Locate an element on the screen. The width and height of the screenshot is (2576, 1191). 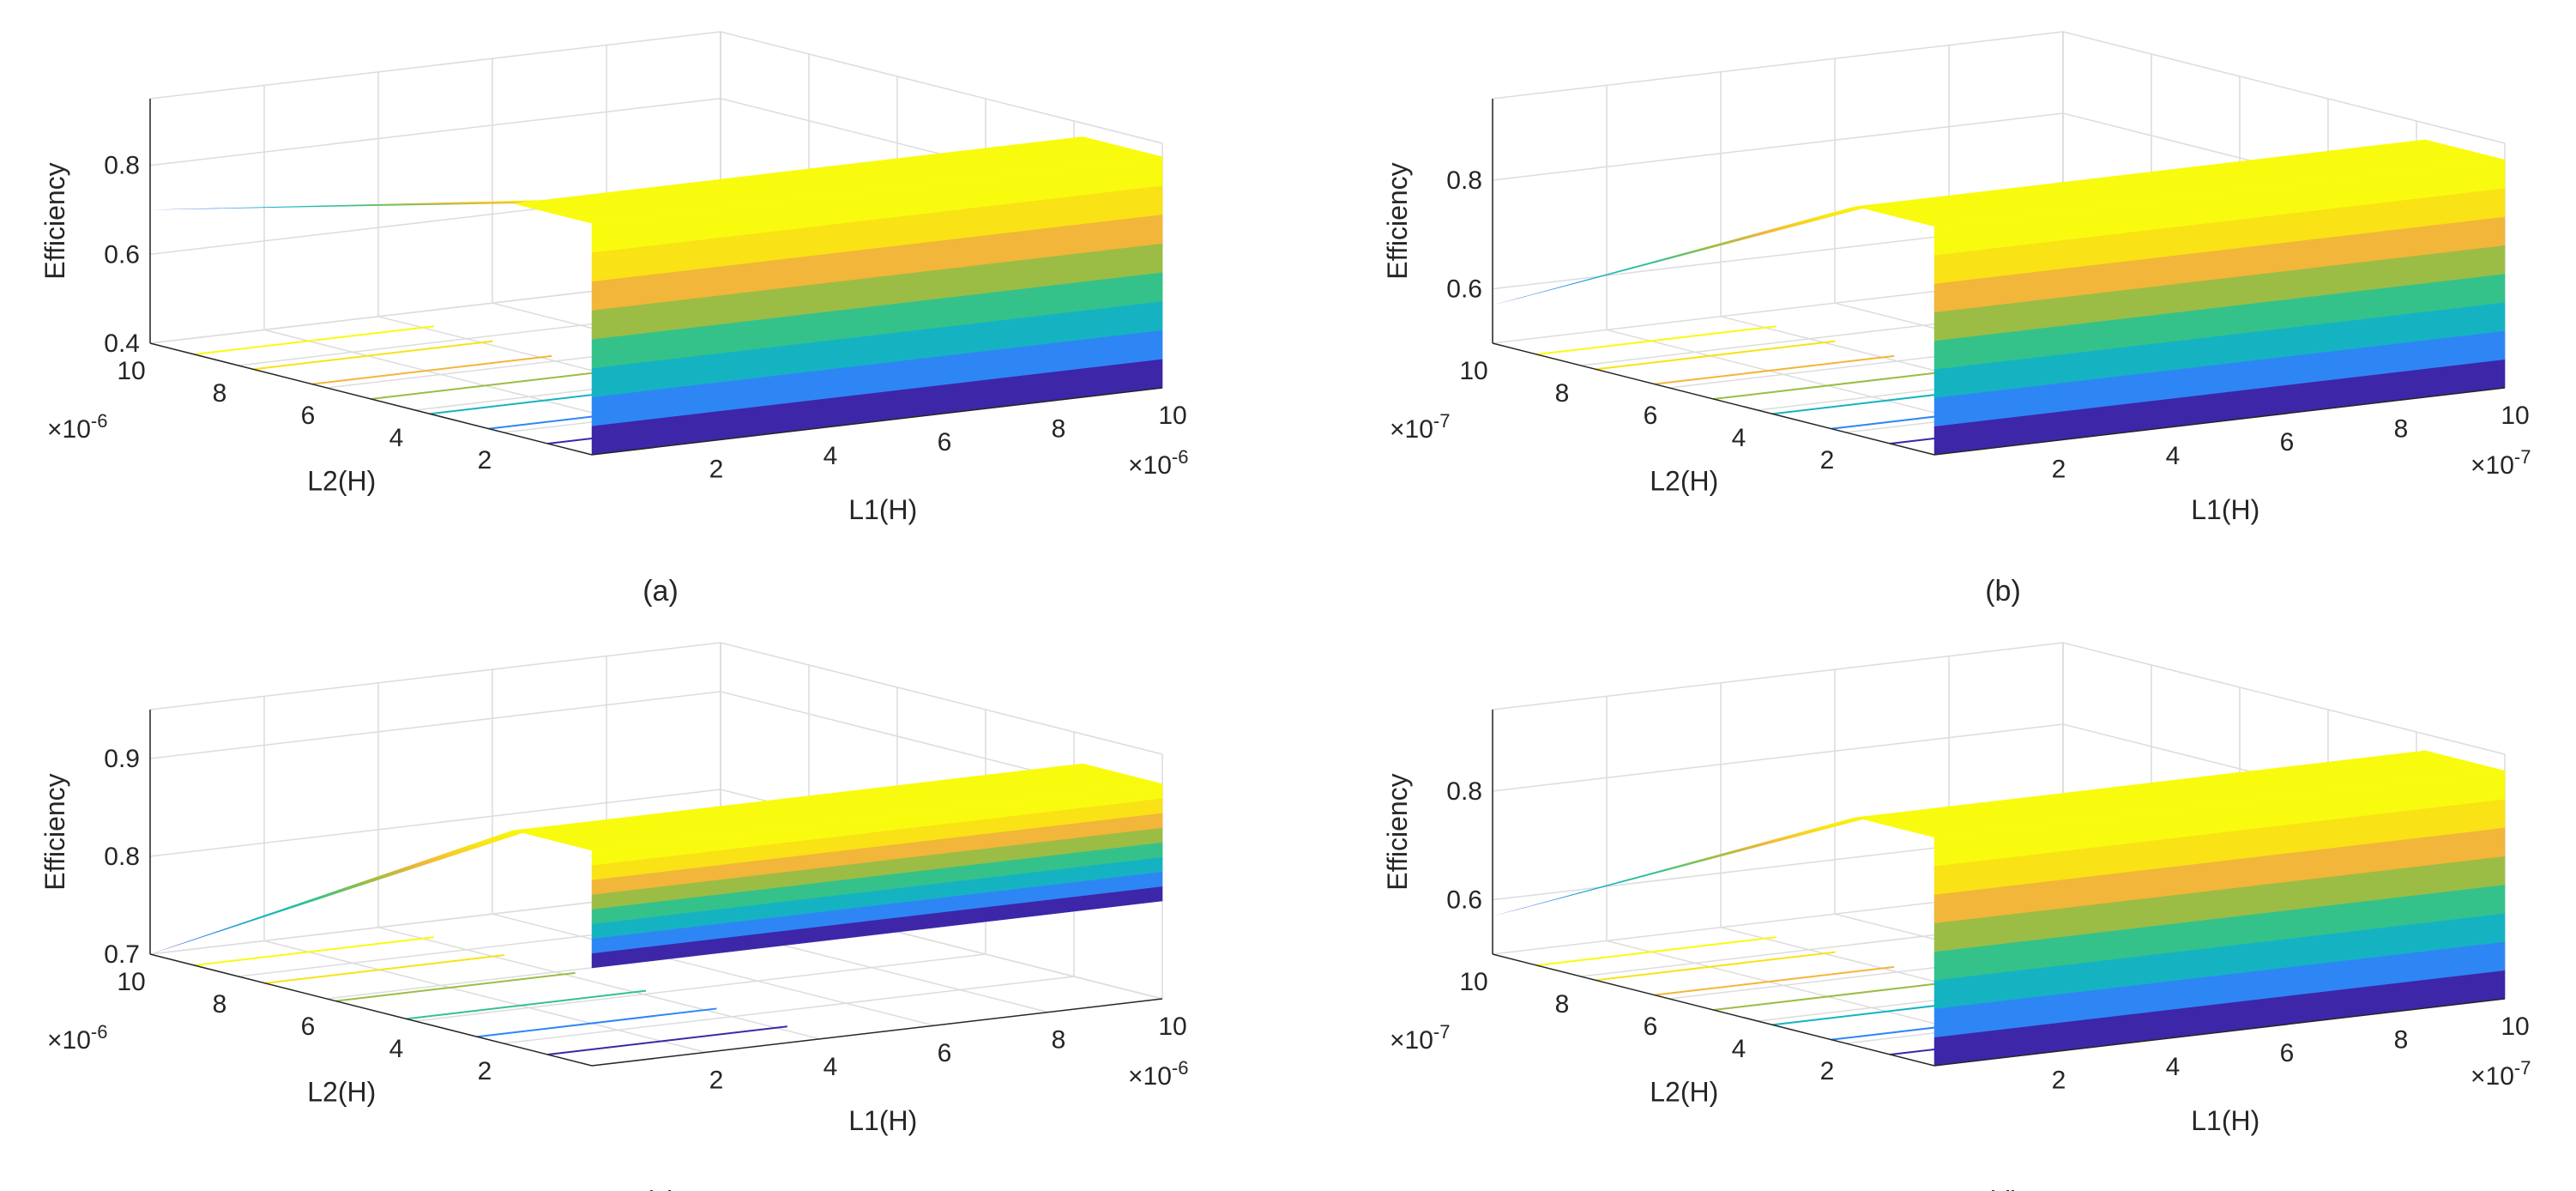
z-tick-label: 0.9 is located at coordinates (122, 759).